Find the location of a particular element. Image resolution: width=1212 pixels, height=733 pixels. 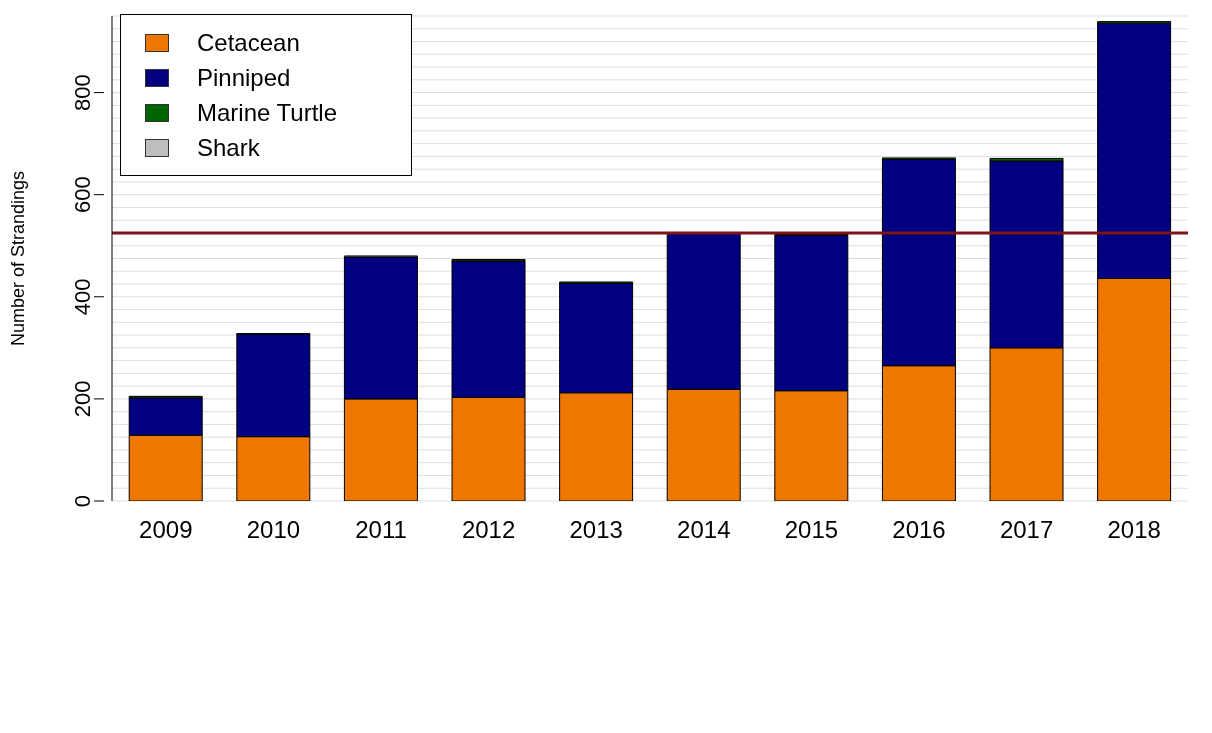

x-tick-label: 2011 is located at coordinates (381, 530).